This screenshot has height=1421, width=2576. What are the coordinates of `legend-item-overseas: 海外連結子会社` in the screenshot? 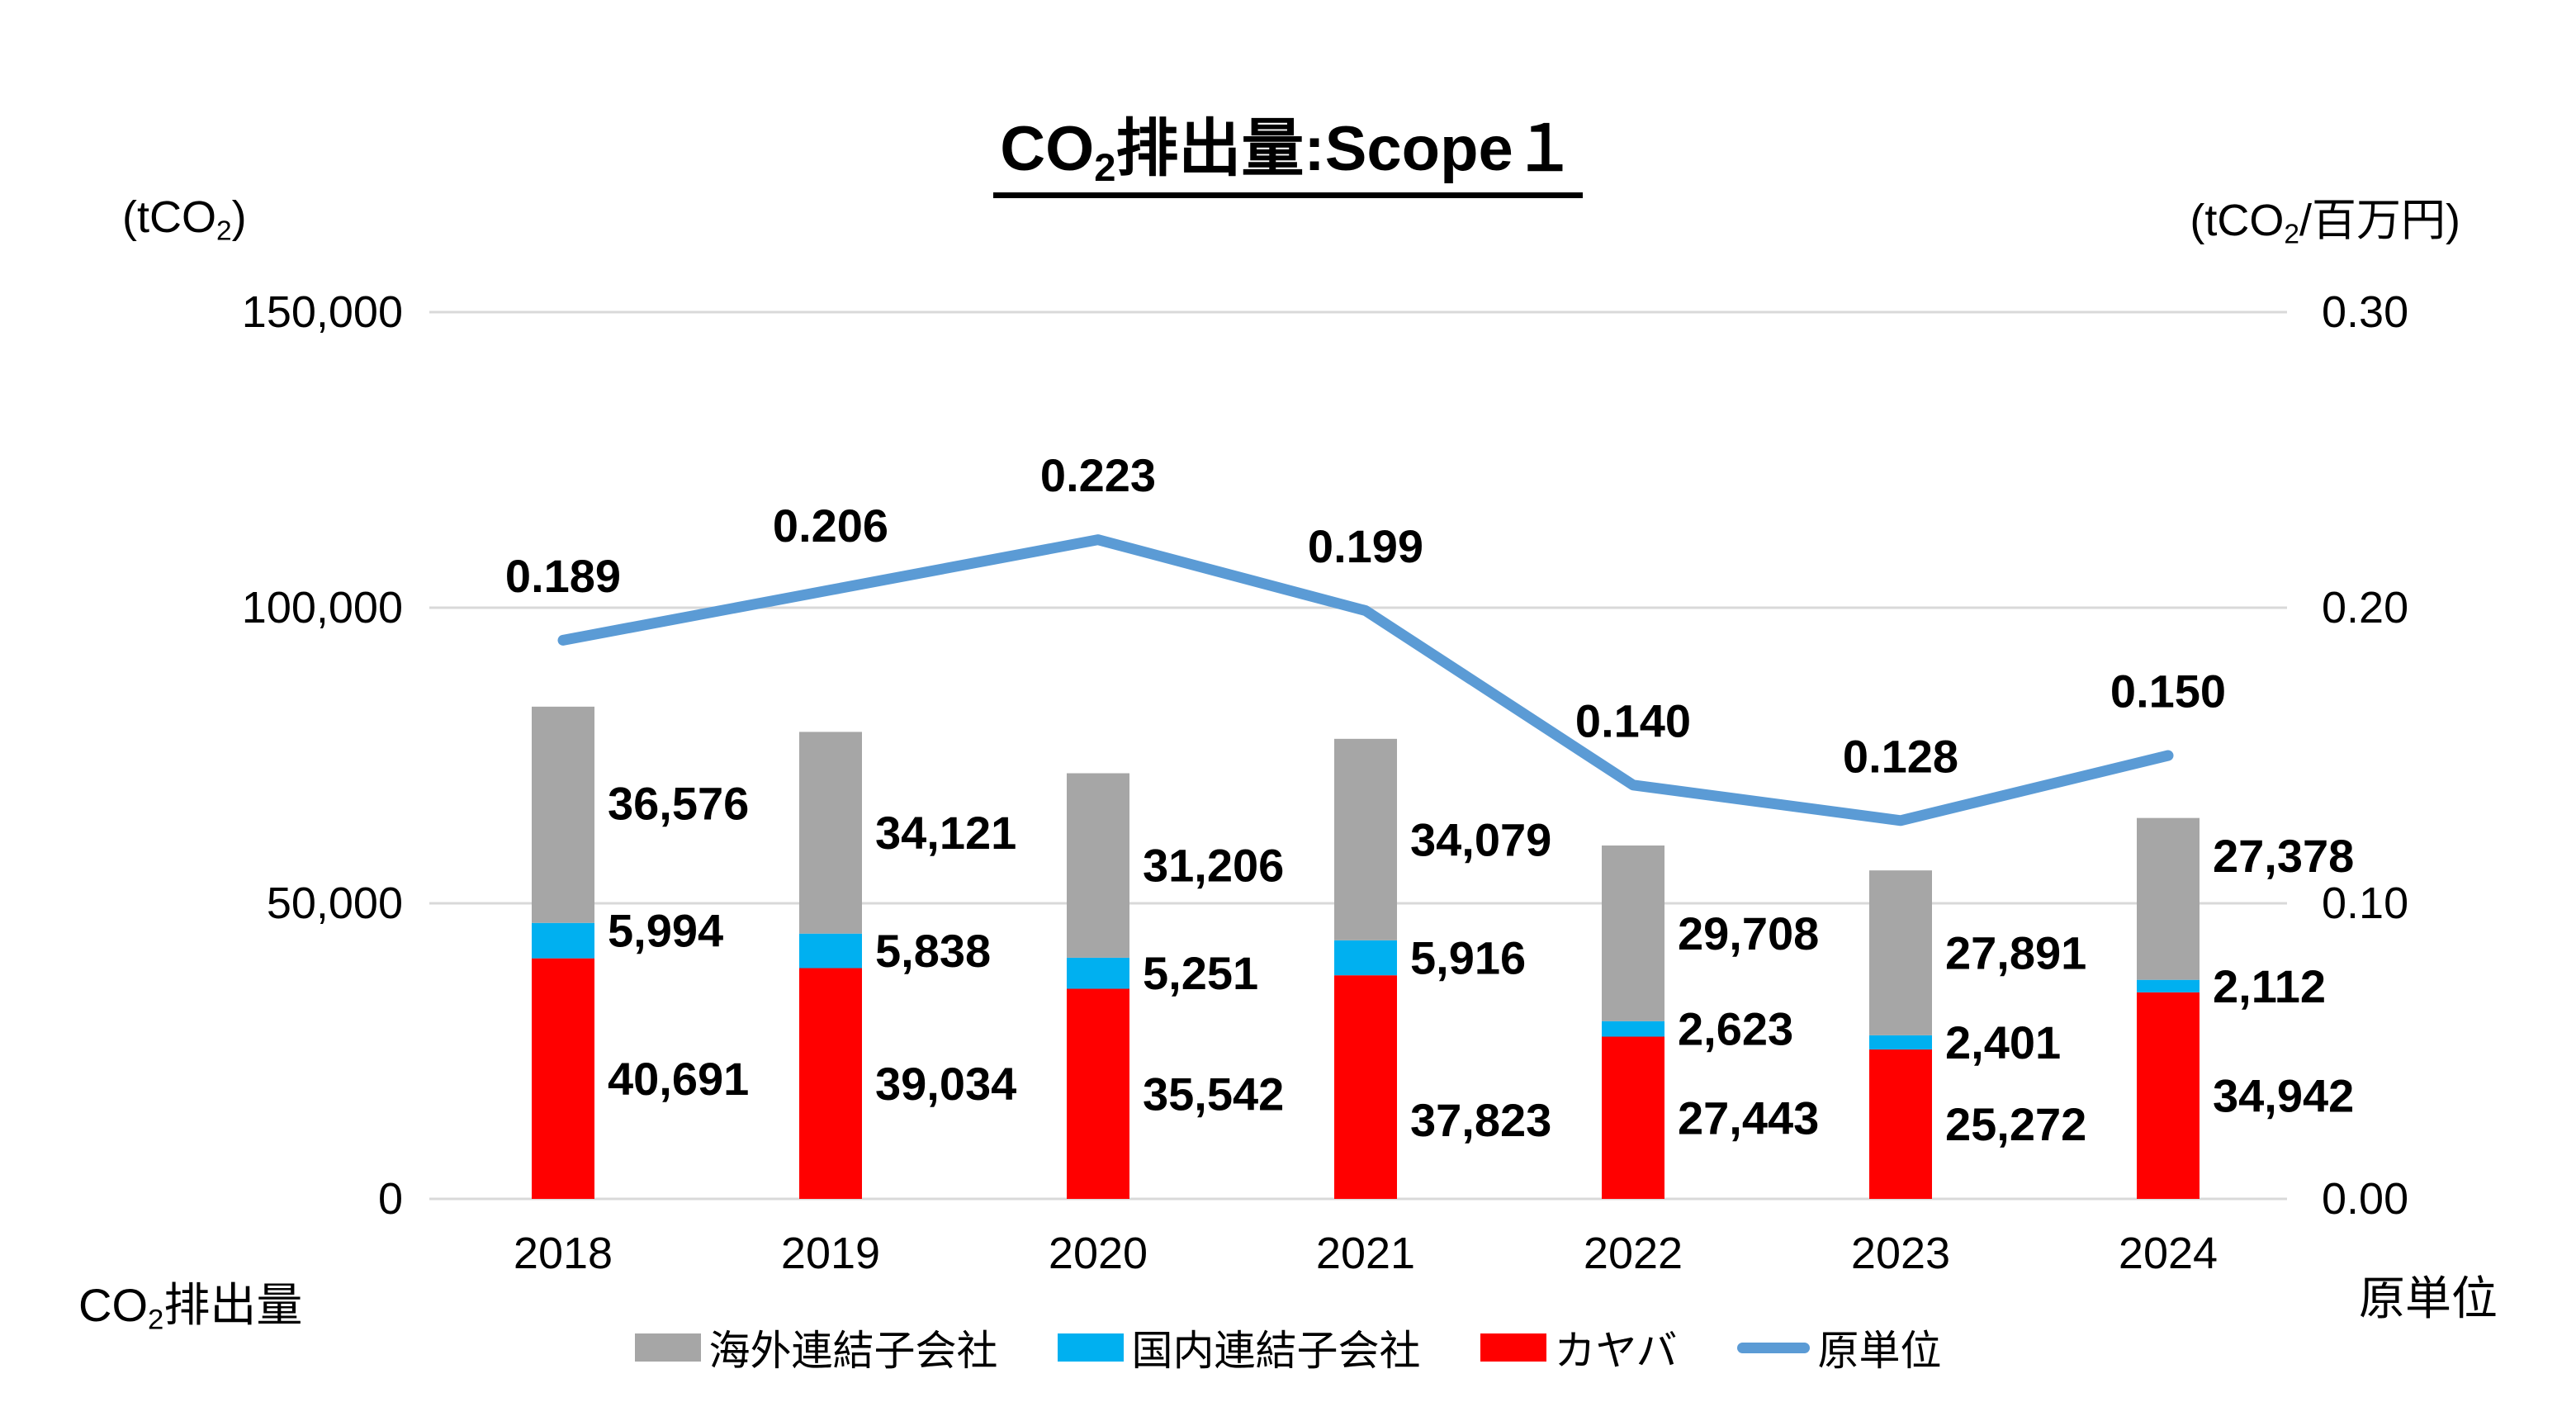 It's located at (816, 1347).